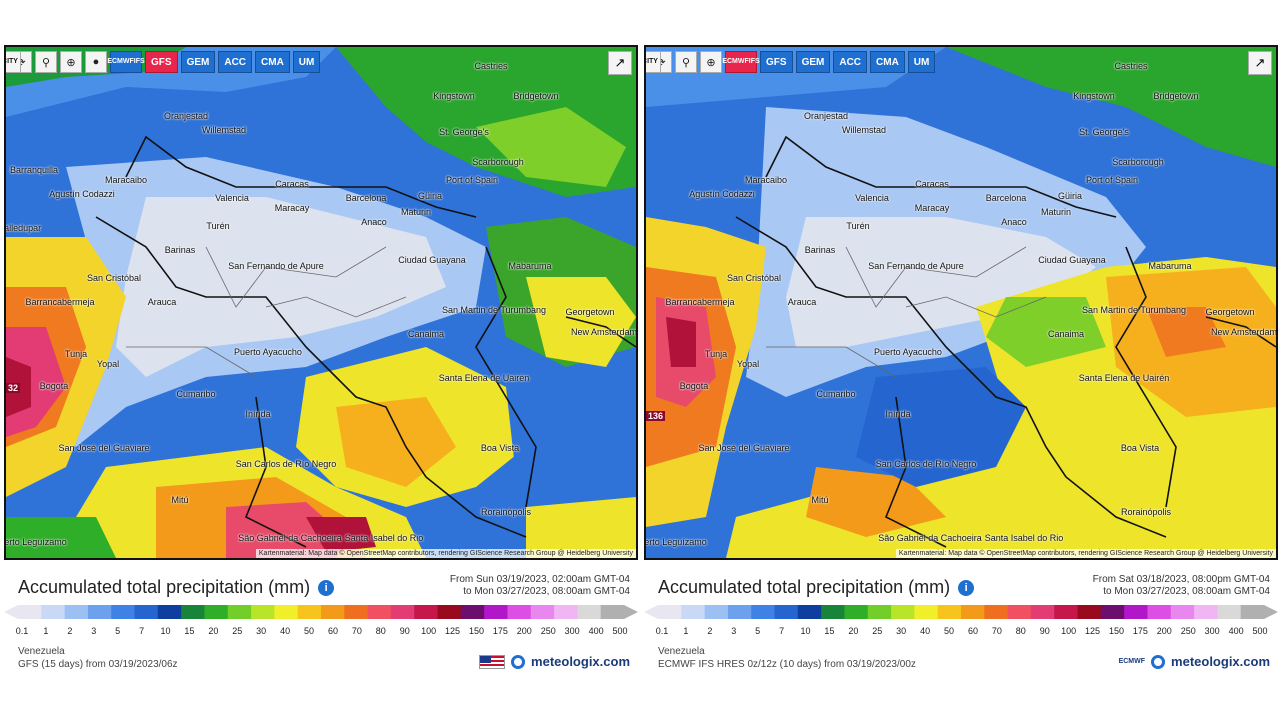  I want to click on city-label: Mabaruma, so click(1170, 266).